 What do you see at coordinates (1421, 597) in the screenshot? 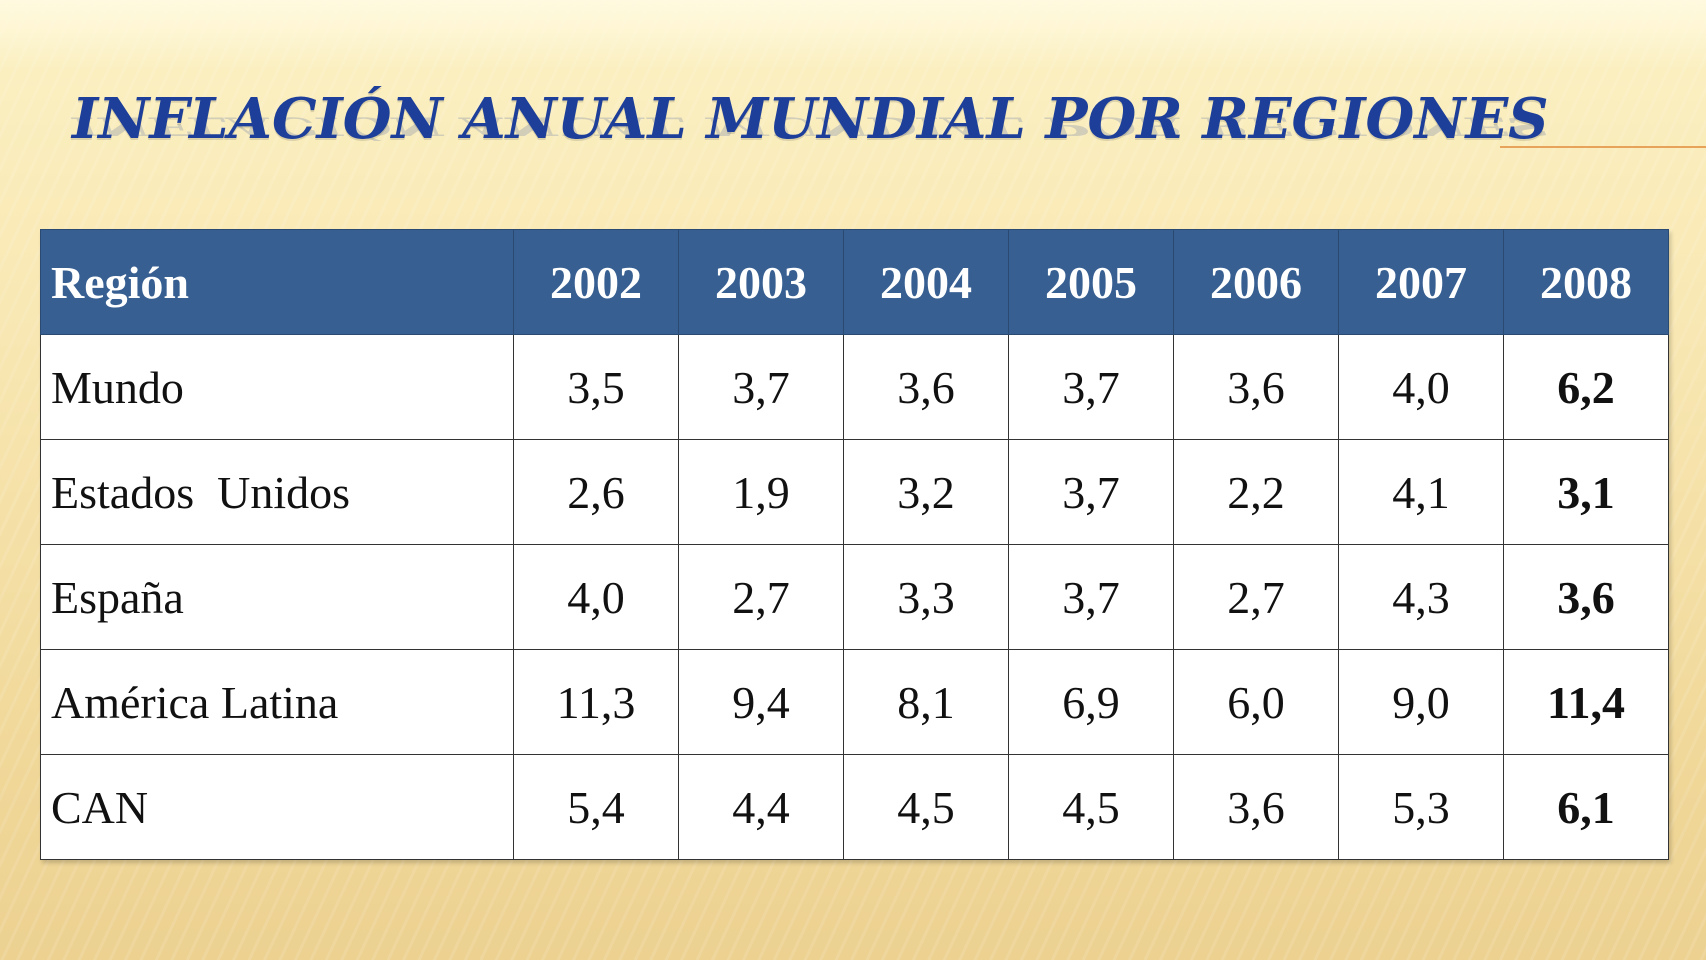
I see `value-cell: 4,3` at bounding box center [1421, 597].